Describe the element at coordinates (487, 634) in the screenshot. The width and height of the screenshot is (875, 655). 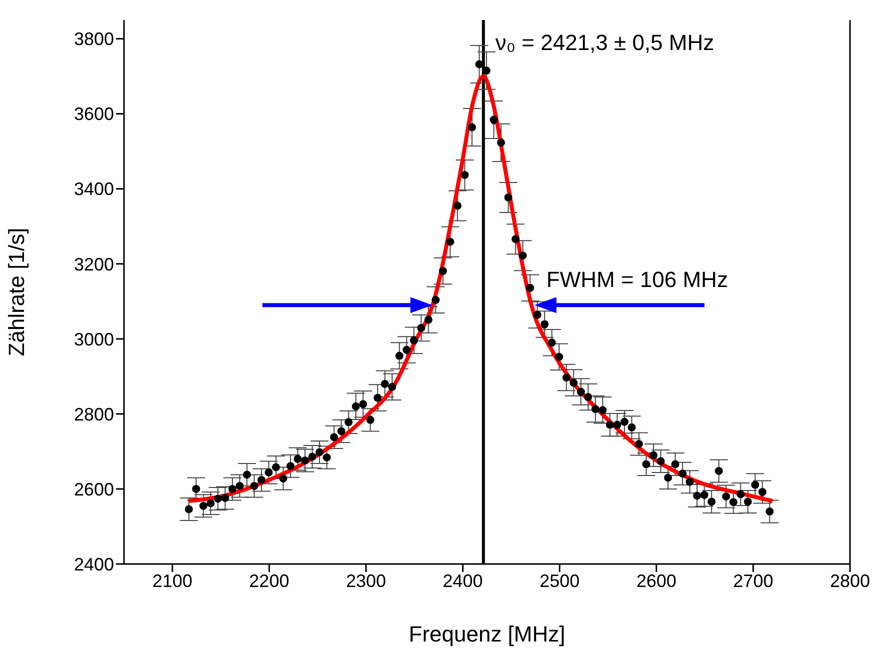
I see `x-axis-title: Frequenz [MHz]` at that location.